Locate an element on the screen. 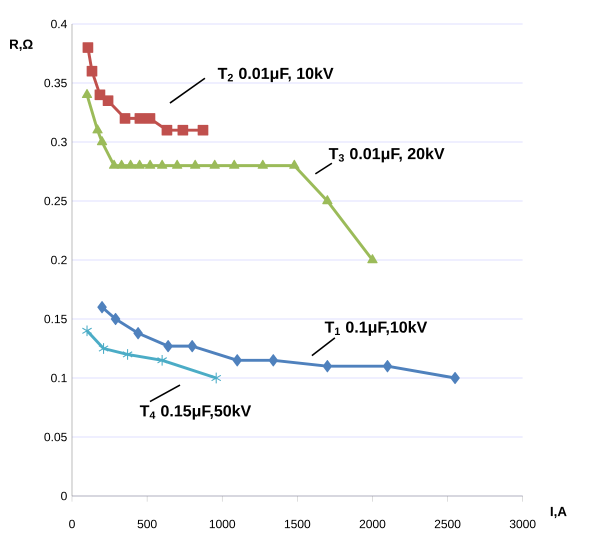 The height and width of the screenshot is (544, 593). text: T$_{4}$ 0.15μF,50kV is located at coordinates (196, 412).